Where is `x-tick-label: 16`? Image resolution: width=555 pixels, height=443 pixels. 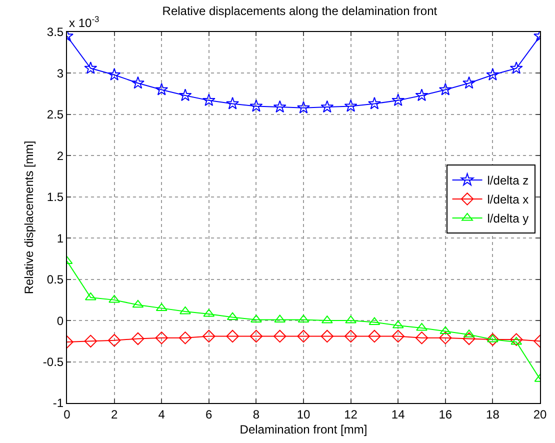
x-tick-label: 16 is located at coordinates (445, 414).